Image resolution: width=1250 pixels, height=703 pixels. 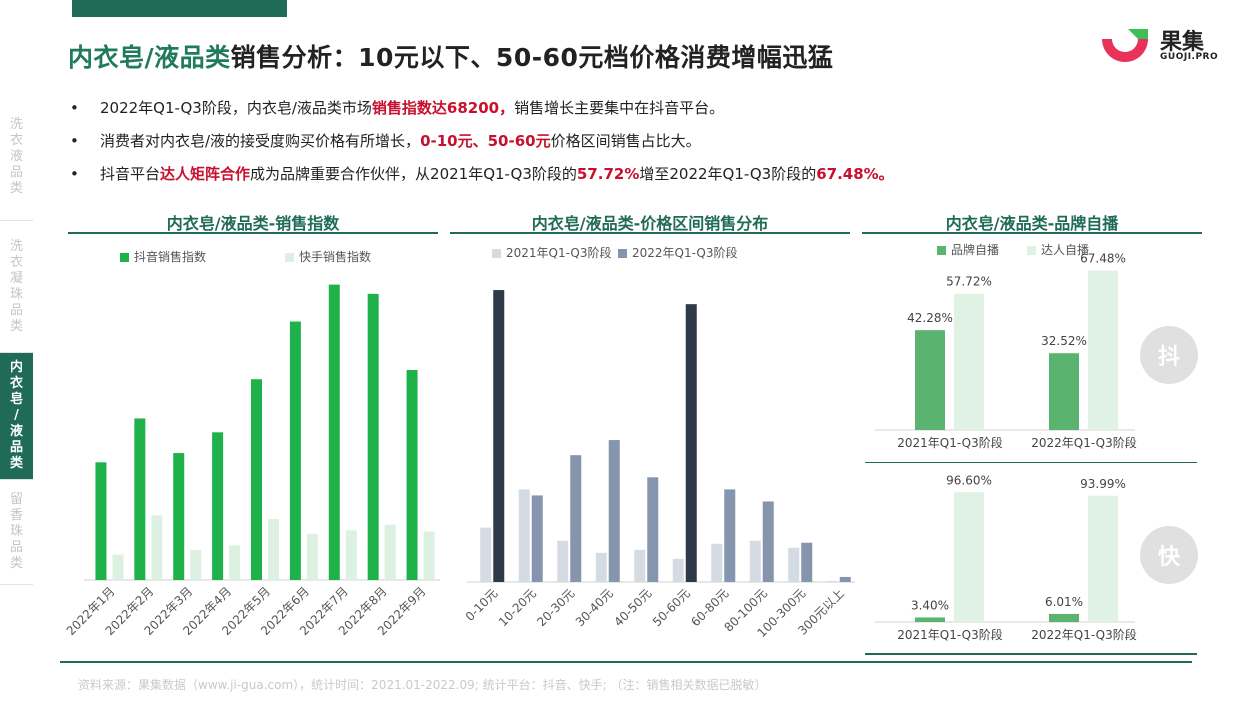 I want to click on sidenav-item-label: 洗衣液品类, so click(x=16, y=156).